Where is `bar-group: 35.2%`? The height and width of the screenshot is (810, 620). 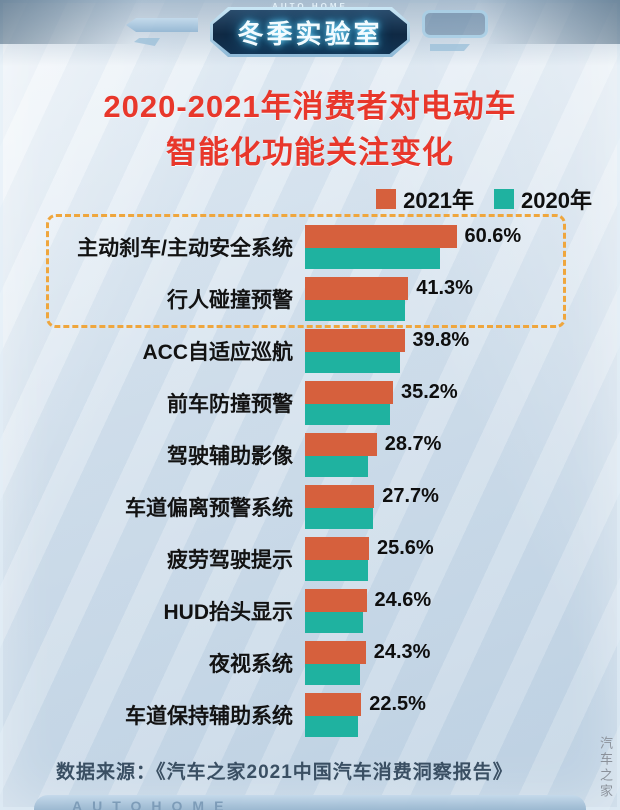 bar-group: 35.2% is located at coordinates (381, 403).